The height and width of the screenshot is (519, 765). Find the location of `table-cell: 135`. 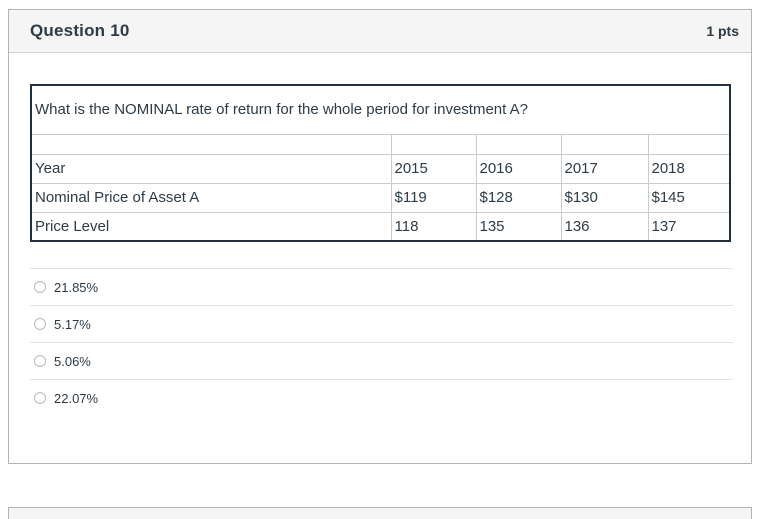

table-cell: 135 is located at coordinates (518, 226).